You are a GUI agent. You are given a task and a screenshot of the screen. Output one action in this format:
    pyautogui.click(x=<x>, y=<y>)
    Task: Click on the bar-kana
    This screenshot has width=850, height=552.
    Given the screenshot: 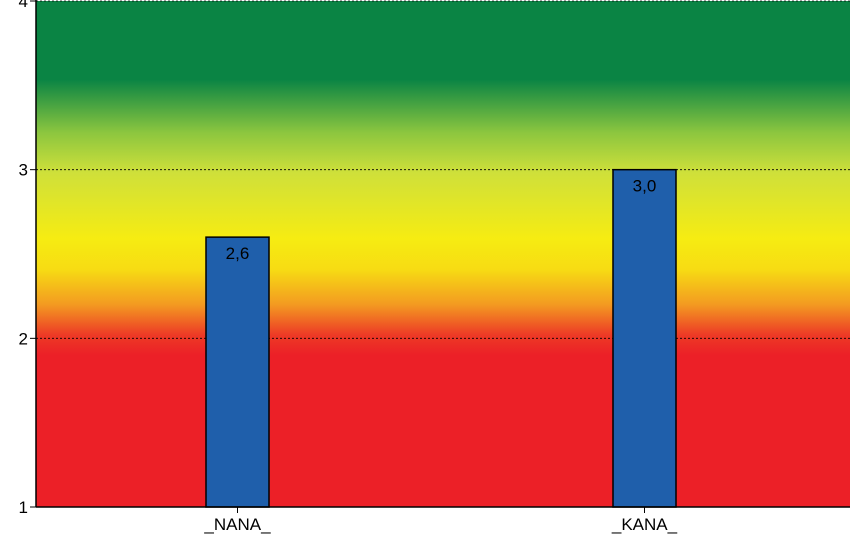 What is the action you would take?
    pyautogui.click(x=644, y=338)
    